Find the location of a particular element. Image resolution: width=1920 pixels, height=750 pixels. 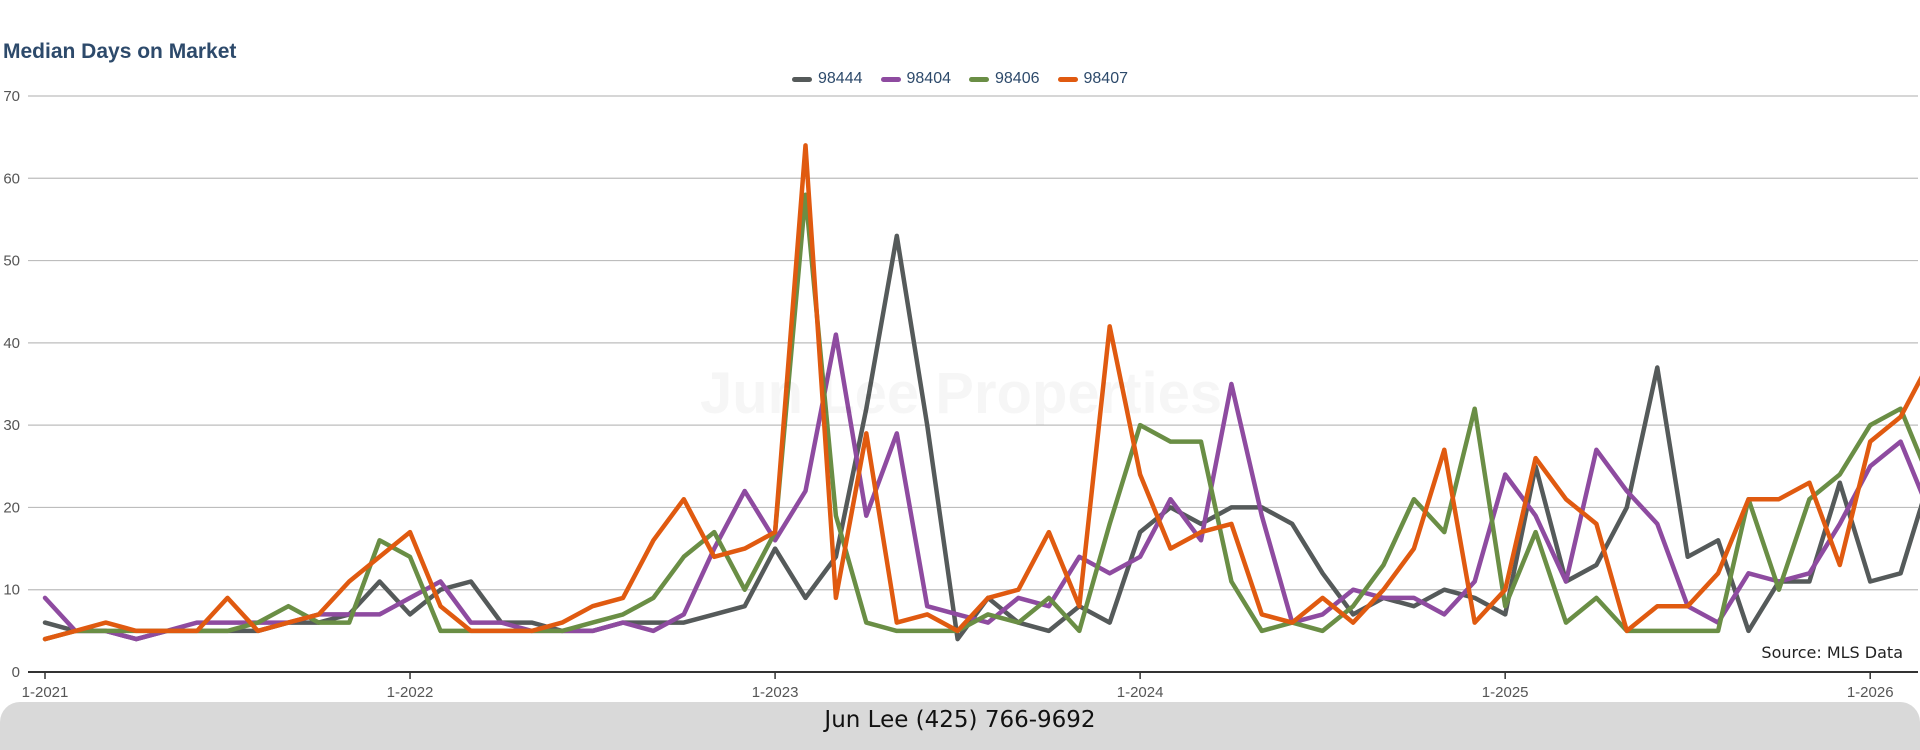

x-tick-label: 1-2026 is located at coordinates (1870, 692).